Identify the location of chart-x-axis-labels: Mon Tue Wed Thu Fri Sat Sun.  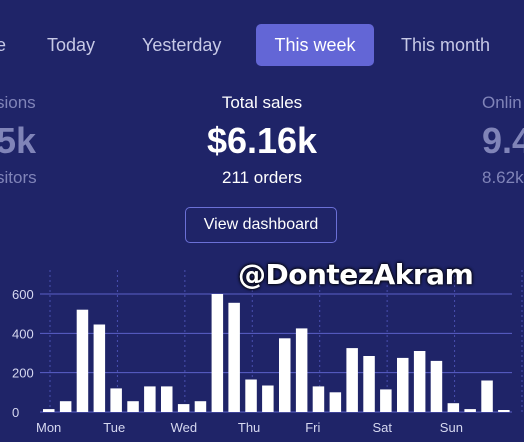
(249, 427).